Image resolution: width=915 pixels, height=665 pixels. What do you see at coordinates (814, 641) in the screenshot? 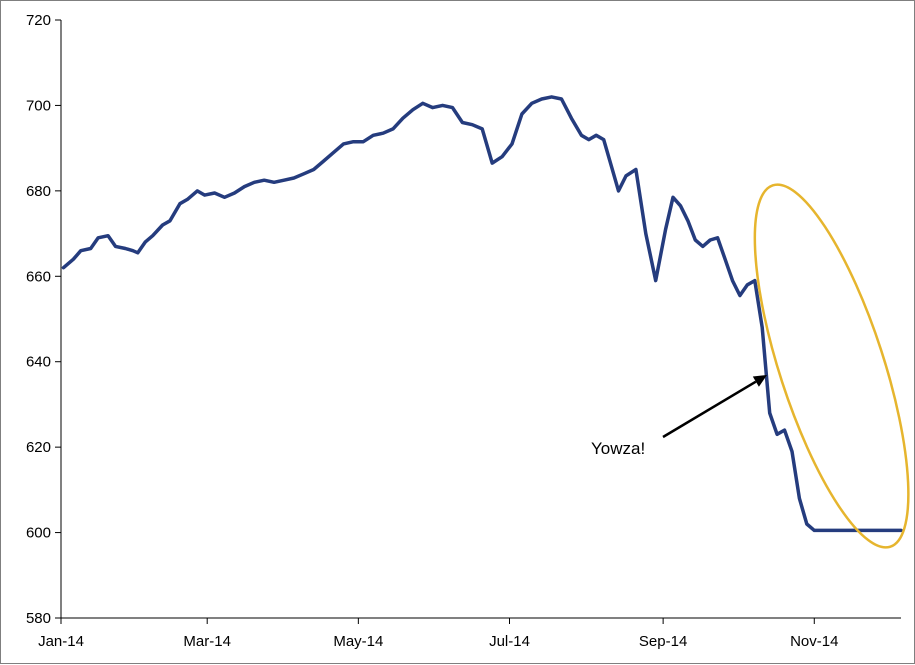
I see `x-tick-label: Nov-14` at bounding box center [814, 641].